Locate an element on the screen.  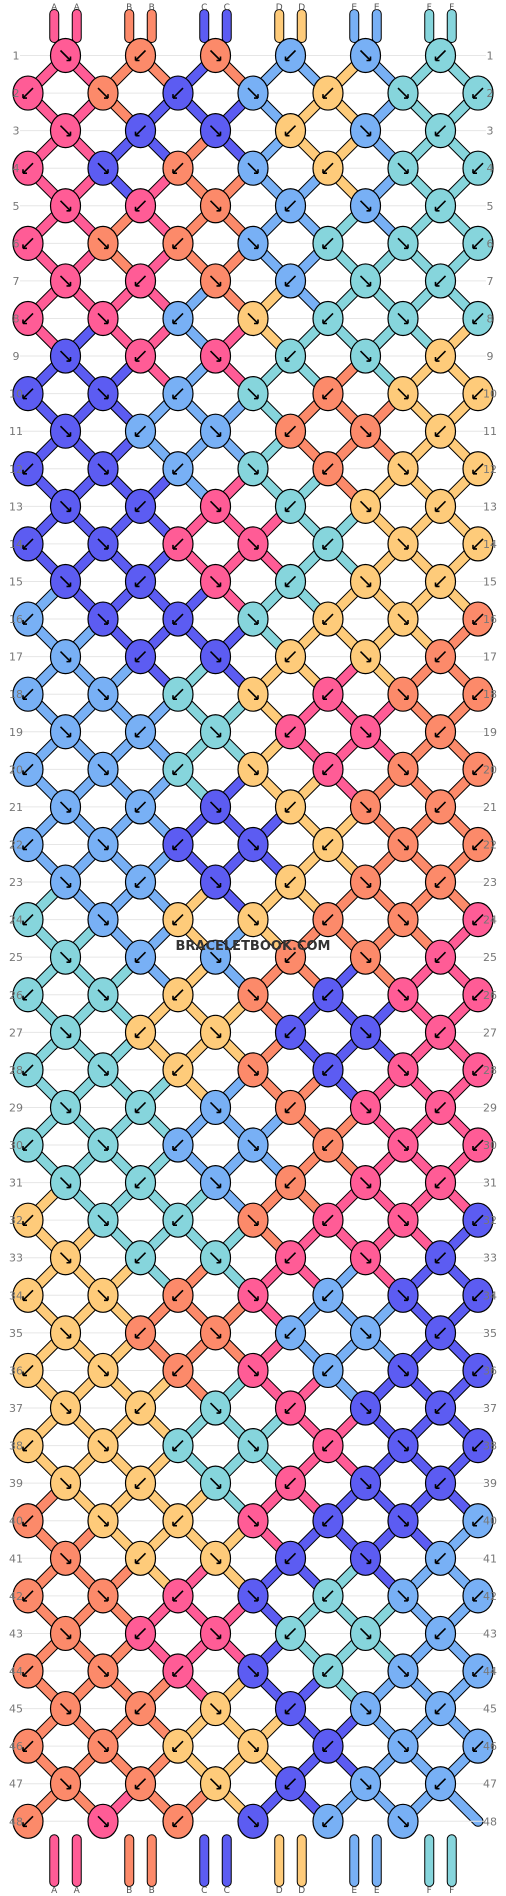
row-number-left: 21 is located at coordinates (16, 807).